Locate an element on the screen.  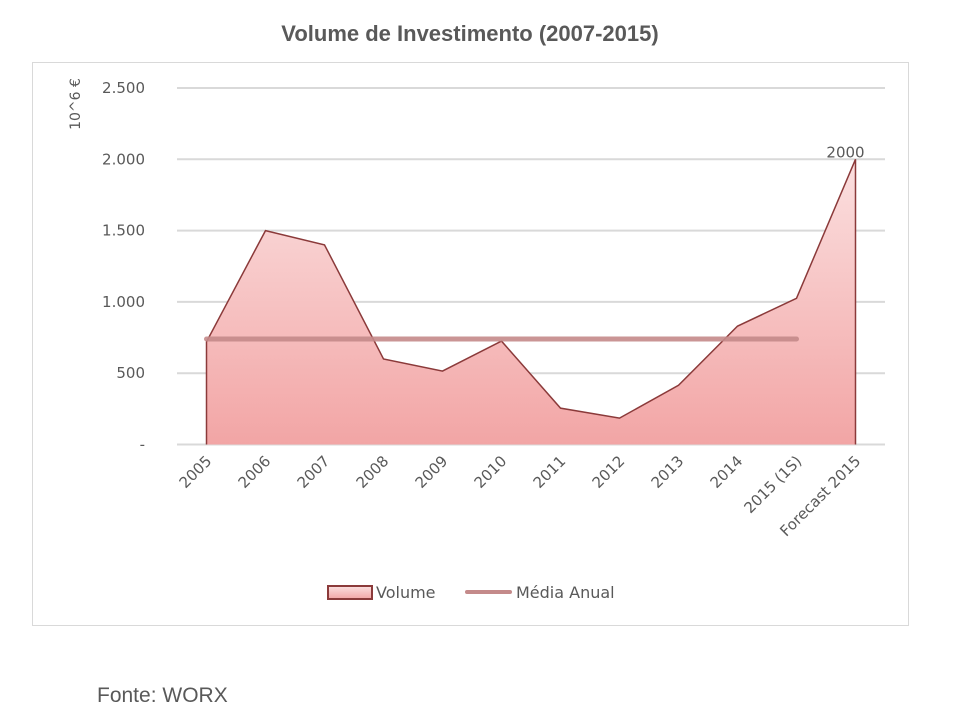
y-axis-label: 10^6 € is located at coordinates (76, 104).